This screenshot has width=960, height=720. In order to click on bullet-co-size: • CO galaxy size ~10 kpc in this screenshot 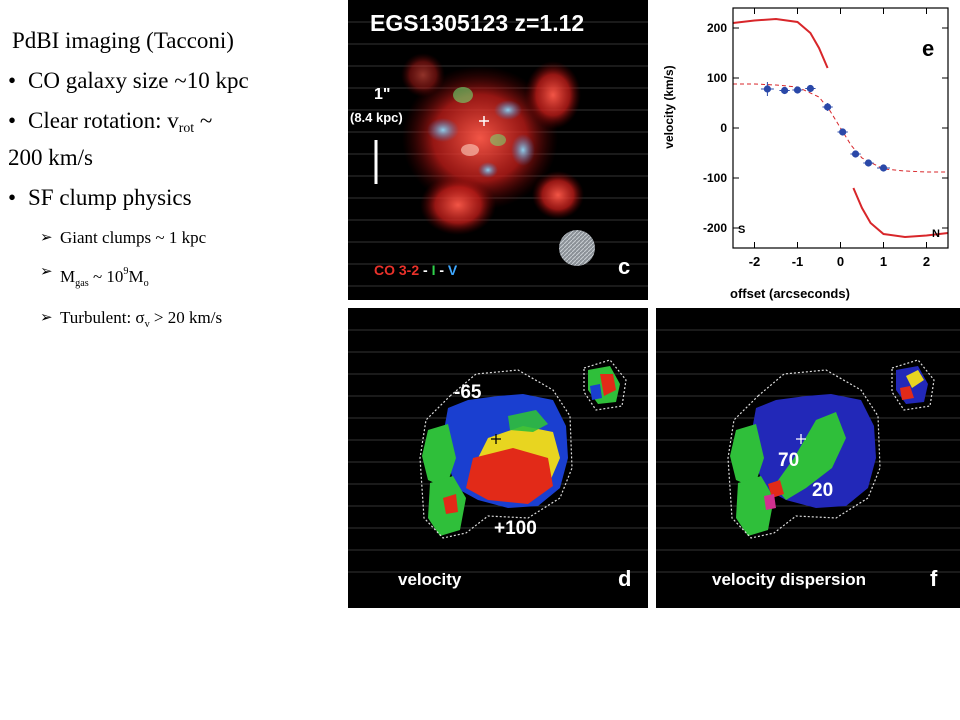, I will do `click(175, 81)`.